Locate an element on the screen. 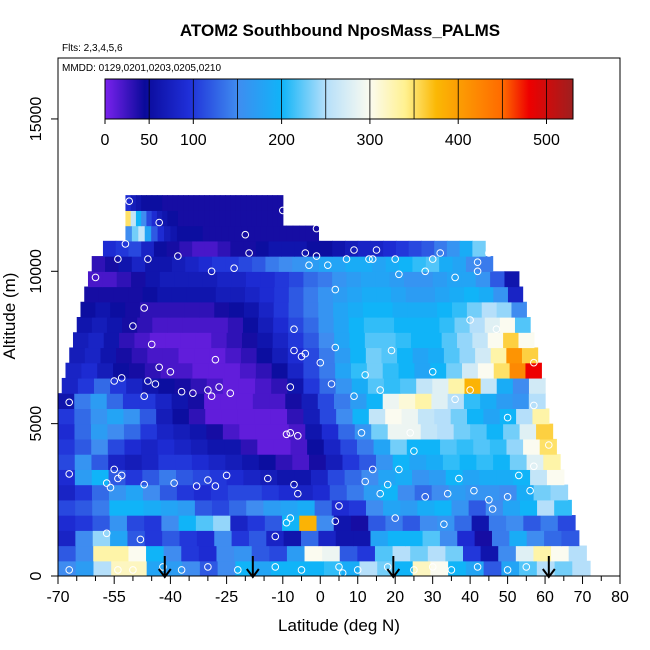  dates-annotation: MMDD: 0129,0201,0203,0205,0210 is located at coordinates (141, 68).